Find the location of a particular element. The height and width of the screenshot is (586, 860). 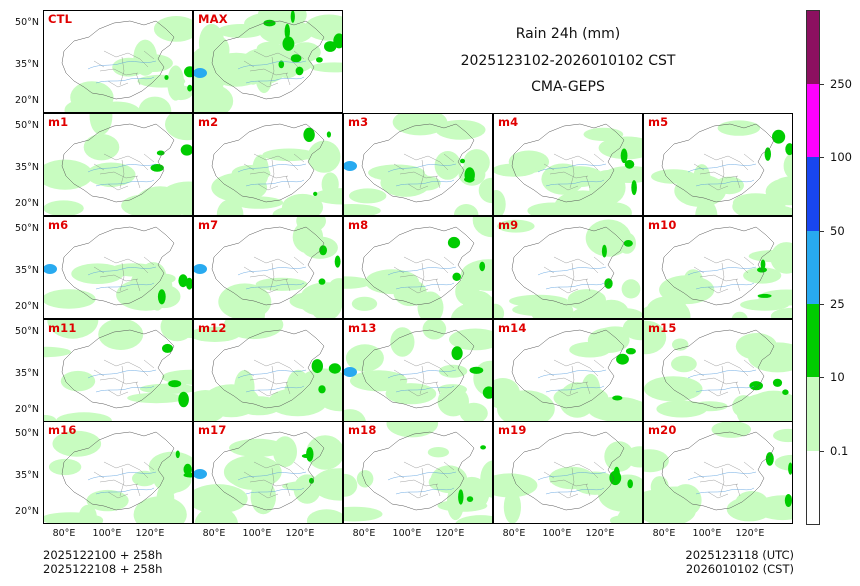

lat-tick-label: 50°N is located at coordinates (27, 125).